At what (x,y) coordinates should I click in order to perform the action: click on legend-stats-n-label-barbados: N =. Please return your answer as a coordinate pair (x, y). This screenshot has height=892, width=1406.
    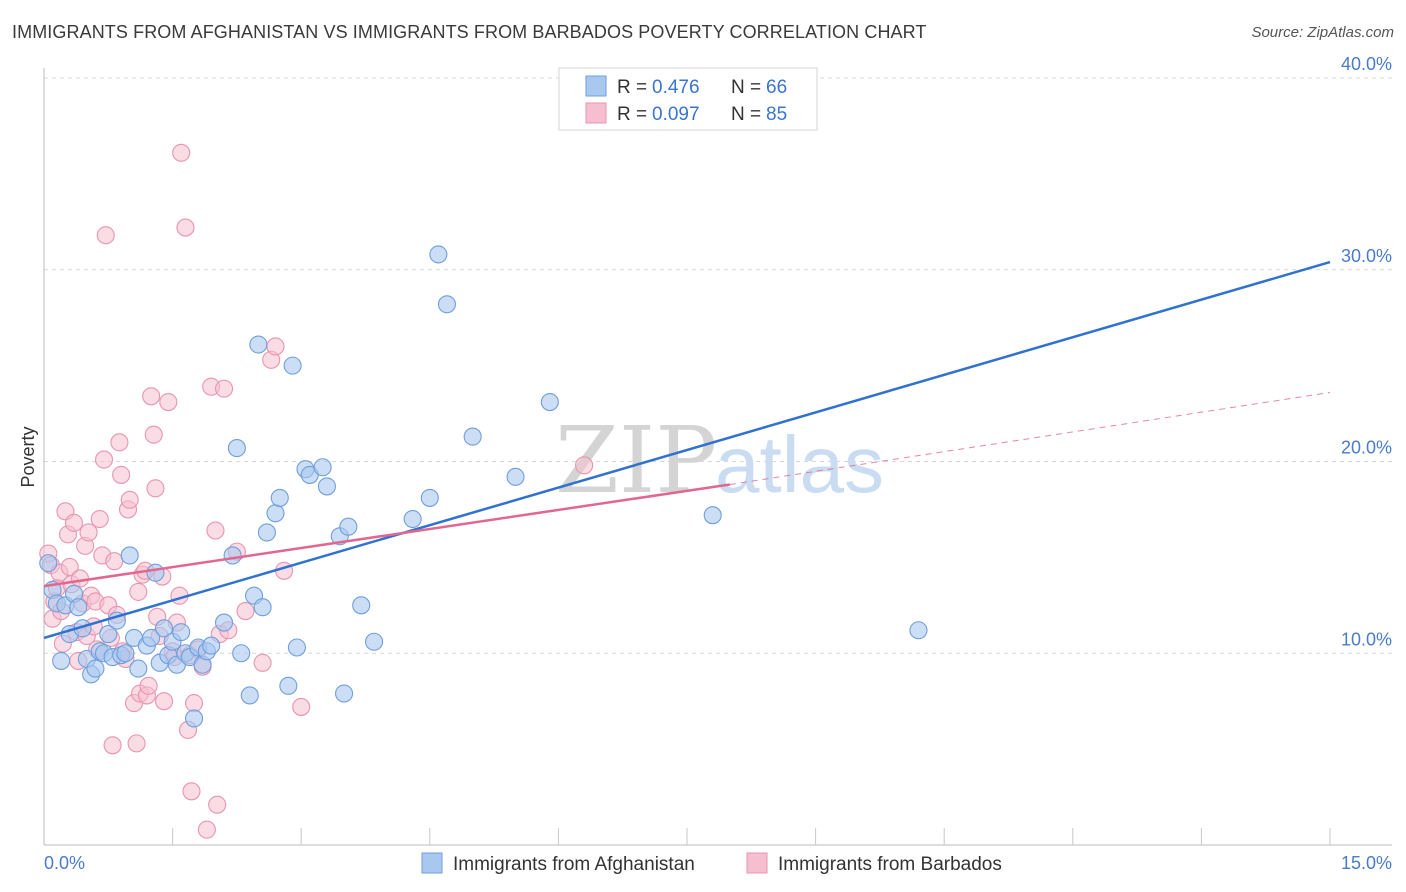
    Looking at the image, I should click on (746, 114).